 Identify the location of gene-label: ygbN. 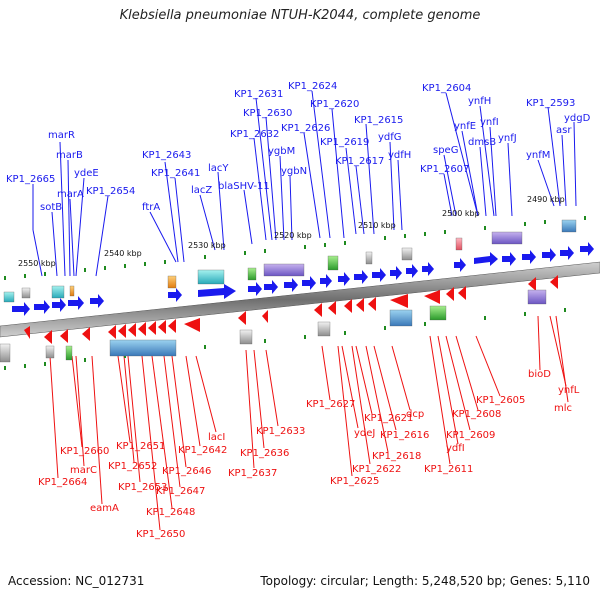
(294, 171).